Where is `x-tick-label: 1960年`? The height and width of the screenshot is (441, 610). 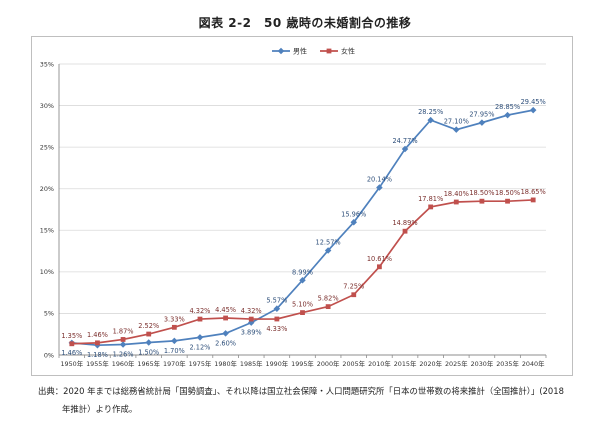 x-tick-label: 1960年 is located at coordinates (123, 363).